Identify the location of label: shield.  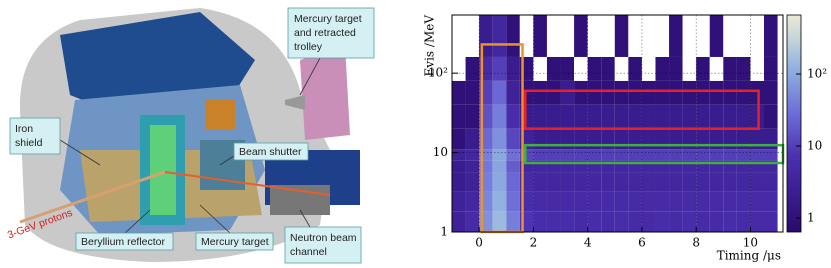
(29, 143).